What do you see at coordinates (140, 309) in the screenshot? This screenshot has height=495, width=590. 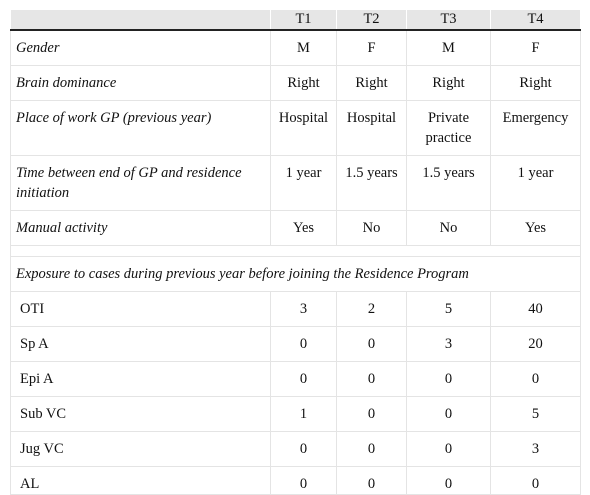 I see `row-label-oti: OTI` at bounding box center [140, 309].